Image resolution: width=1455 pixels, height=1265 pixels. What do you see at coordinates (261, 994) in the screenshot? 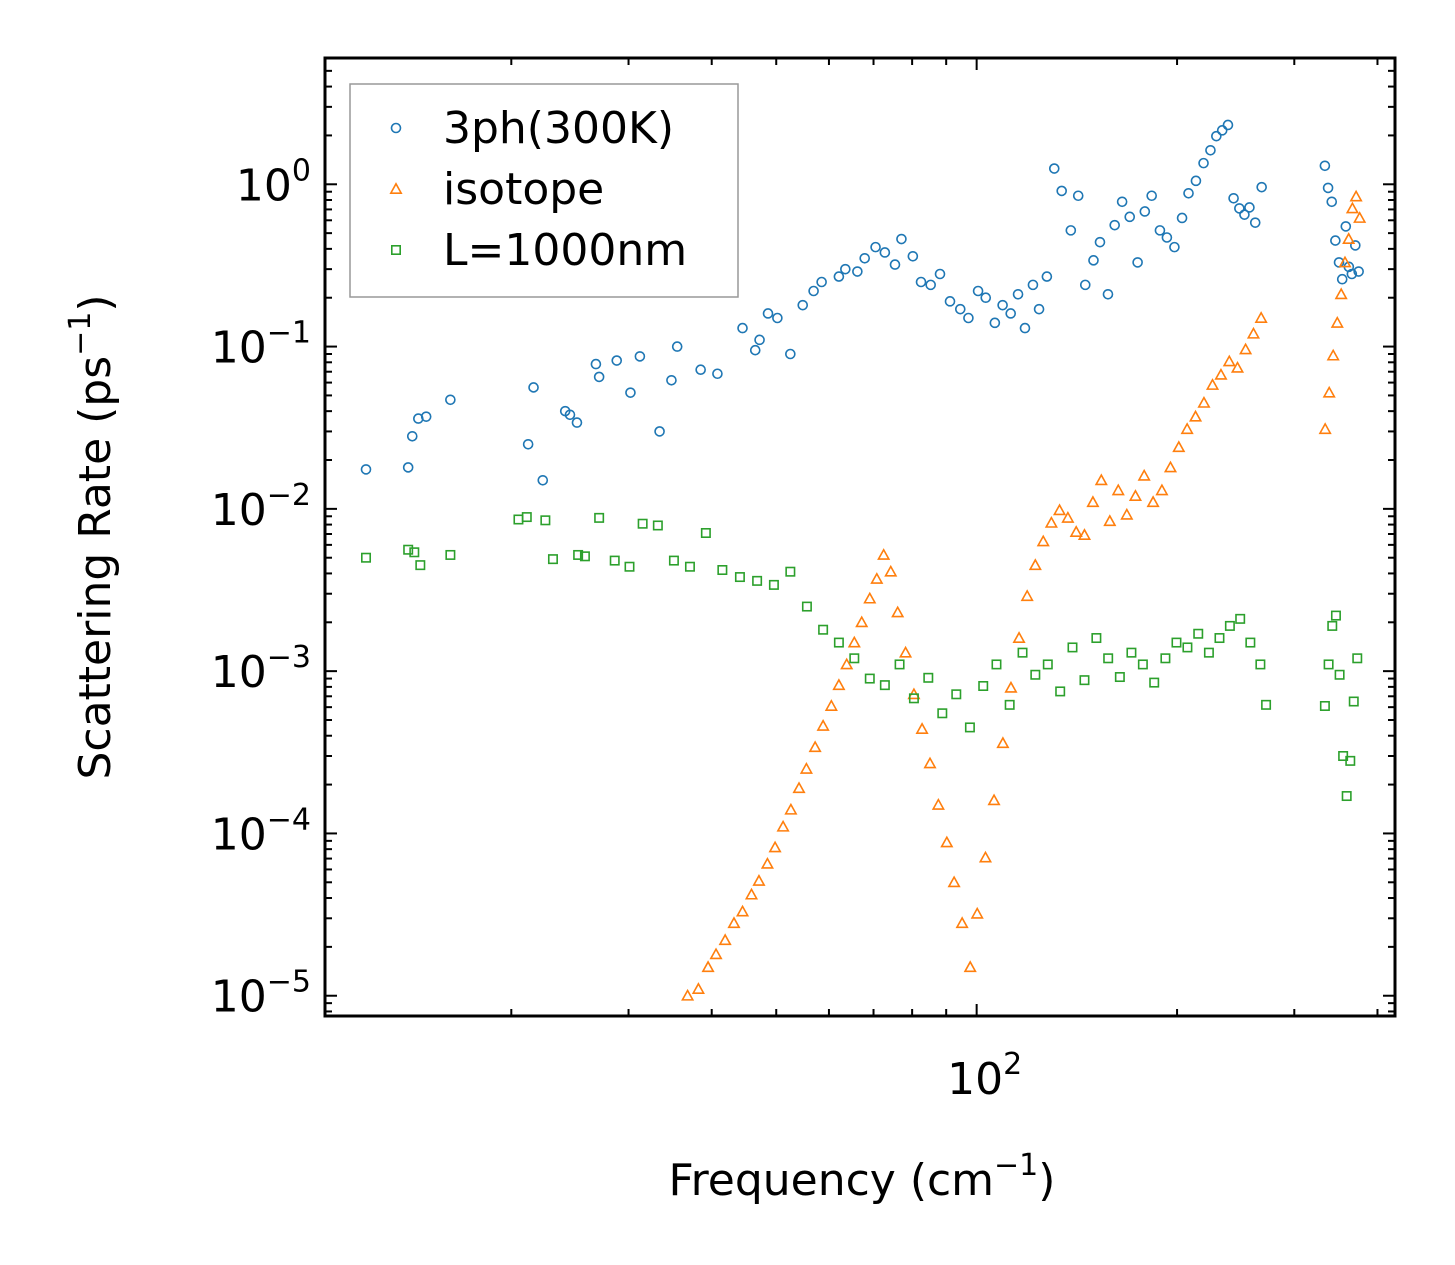
I see `y-tick-label: 10⁻⁵` at bounding box center [261, 994].